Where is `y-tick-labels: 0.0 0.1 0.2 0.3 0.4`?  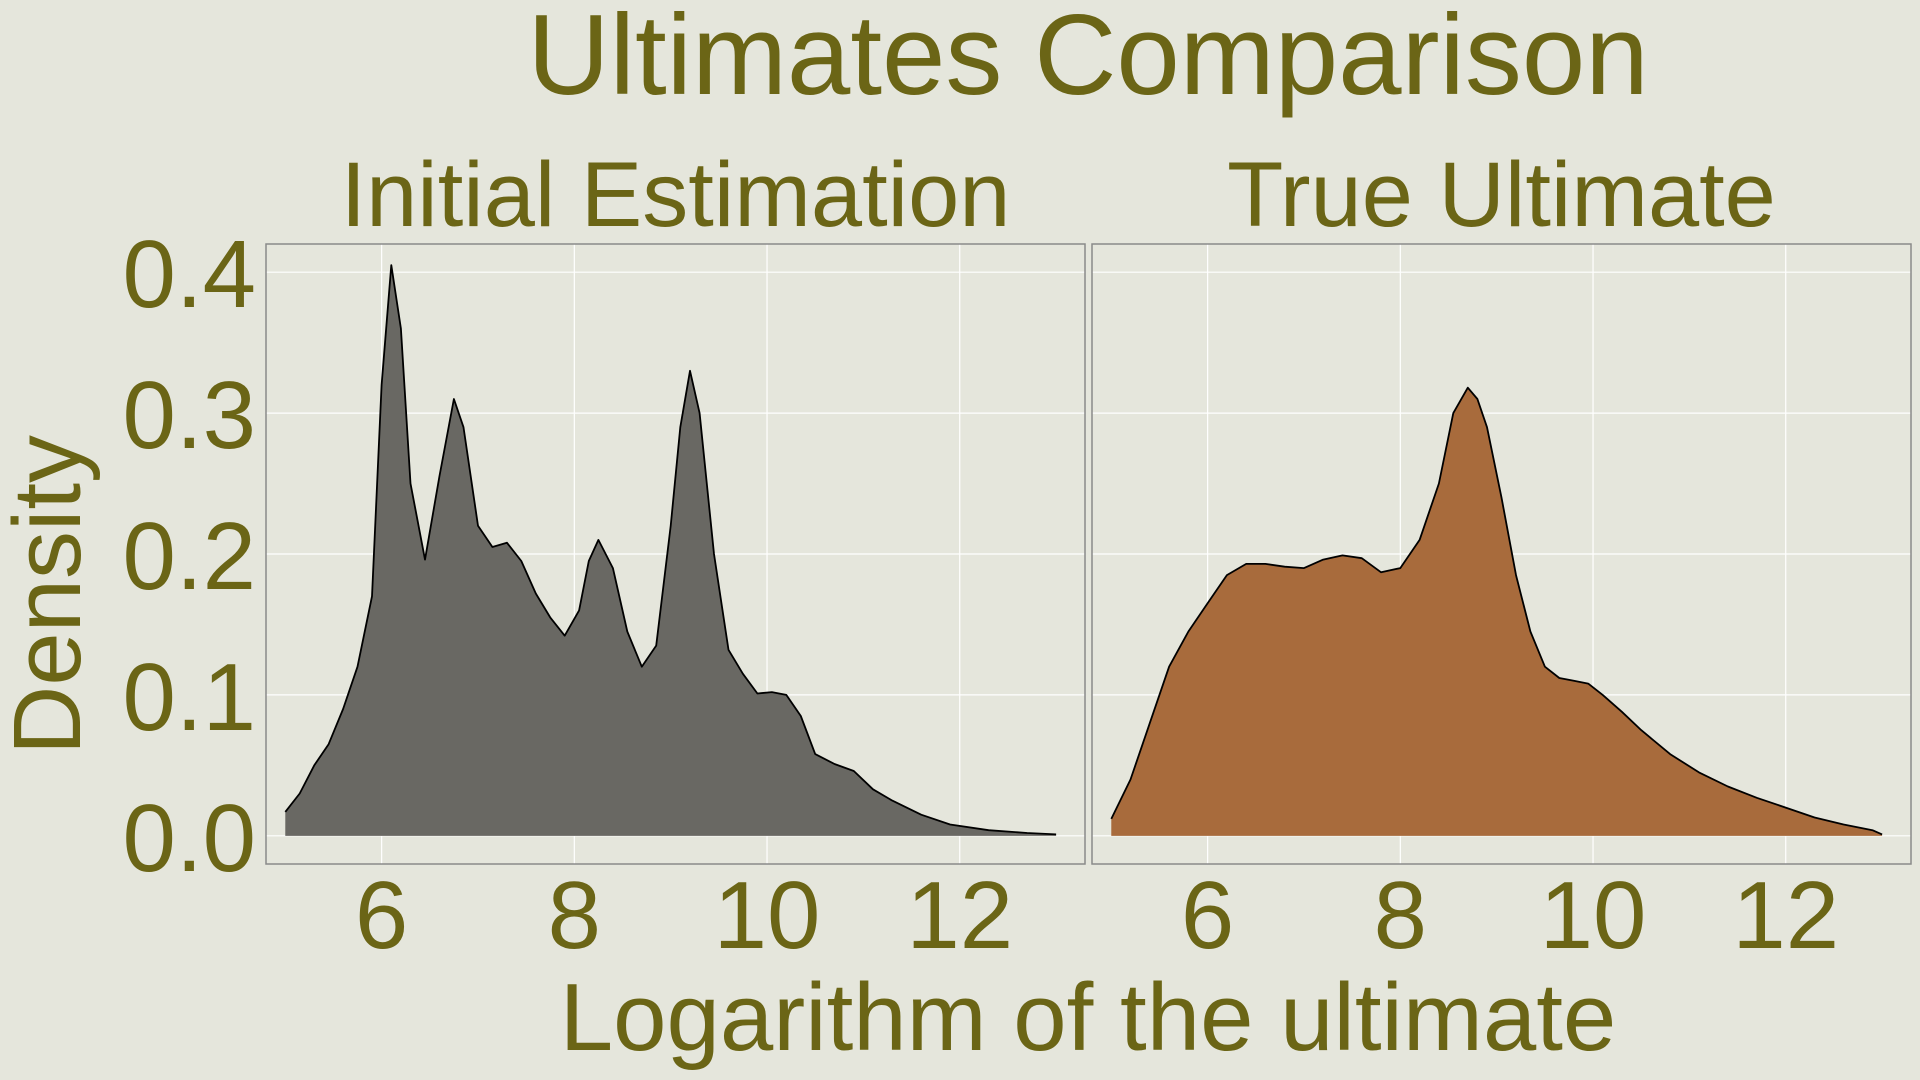 y-tick-labels: 0.0 0.1 0.2 0.3 0.4 is located at coordinates (189, 556).